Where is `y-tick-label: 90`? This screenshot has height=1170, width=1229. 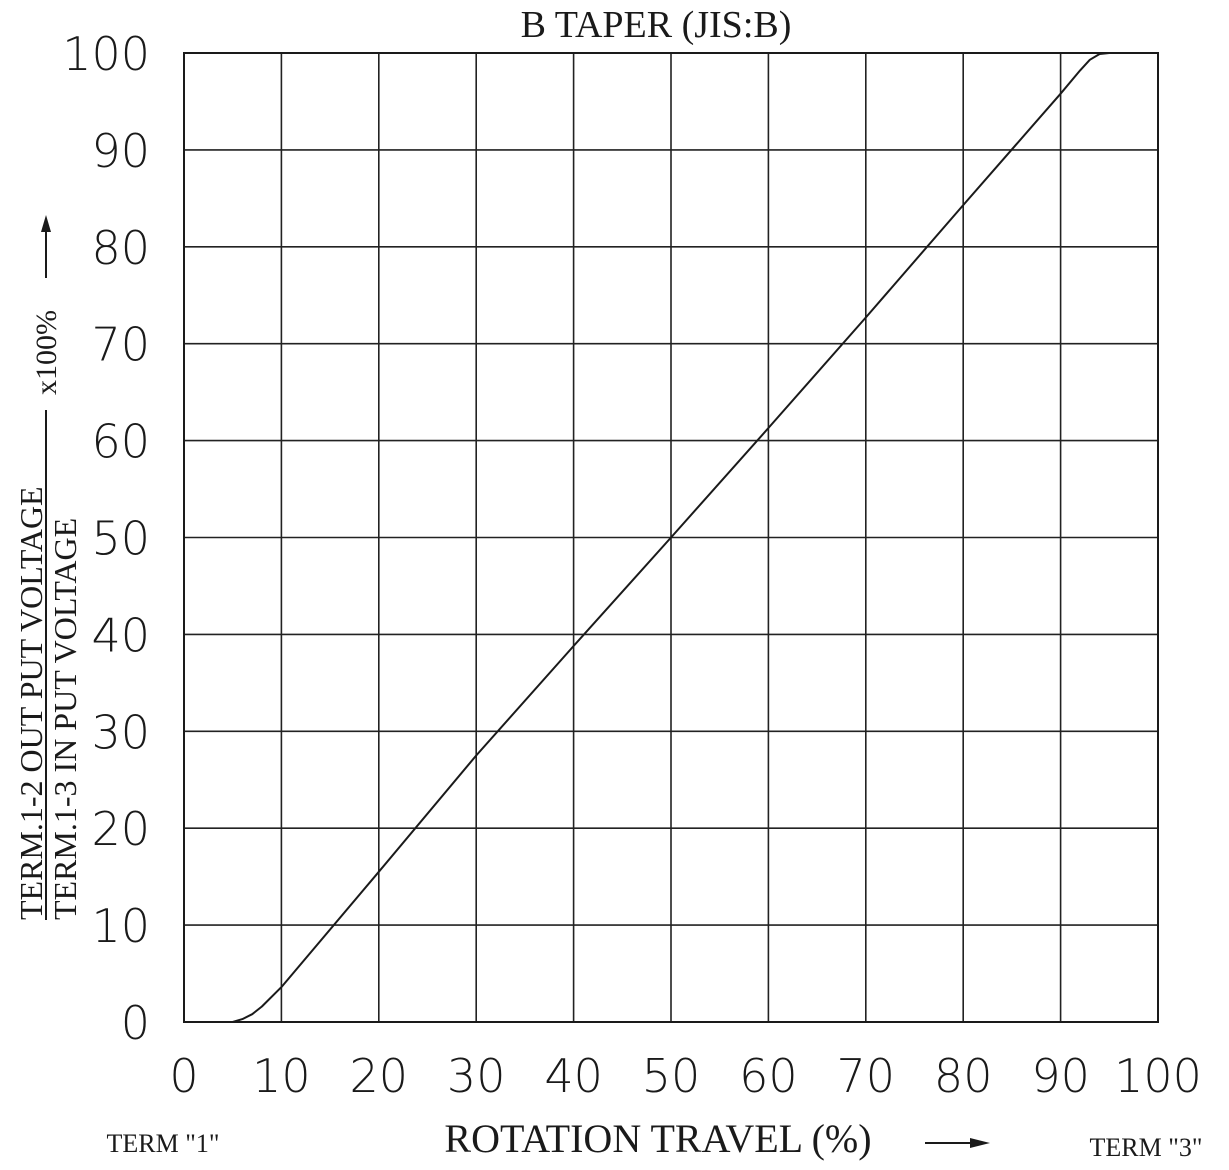
y-tick-label: 90 is located at coordinates (120, 151).